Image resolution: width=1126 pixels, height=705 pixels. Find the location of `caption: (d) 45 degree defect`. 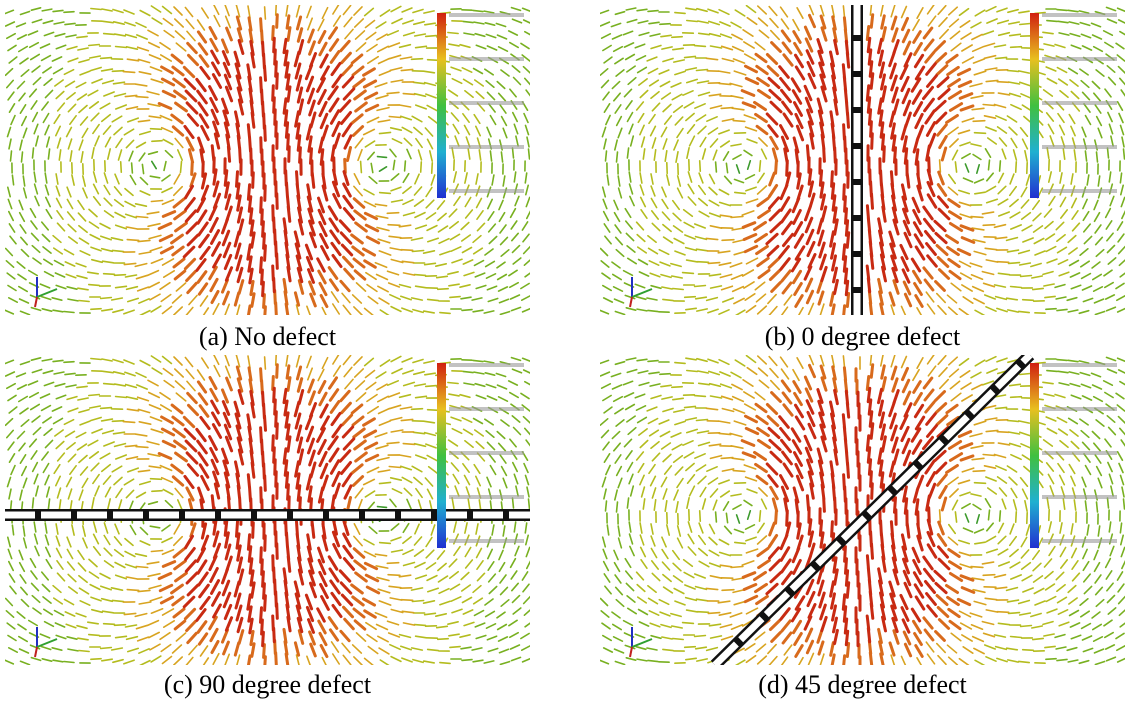

caption: (d) 45 degree defect is located at coordinates (862, 684).